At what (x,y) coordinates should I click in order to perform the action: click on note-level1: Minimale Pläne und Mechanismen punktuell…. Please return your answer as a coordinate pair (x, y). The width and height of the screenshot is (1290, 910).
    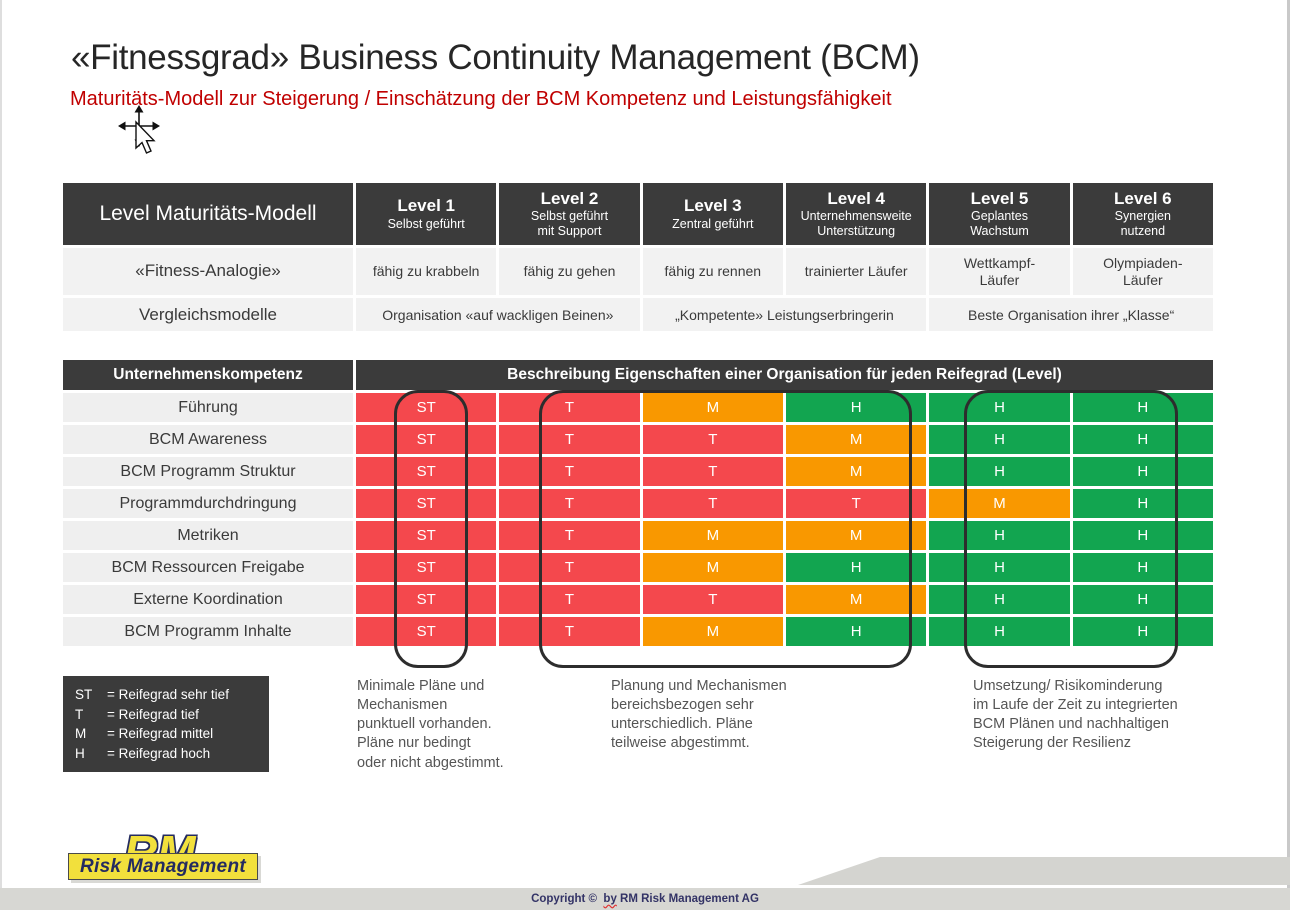
    Looking at the image, I should click on (430, 724).